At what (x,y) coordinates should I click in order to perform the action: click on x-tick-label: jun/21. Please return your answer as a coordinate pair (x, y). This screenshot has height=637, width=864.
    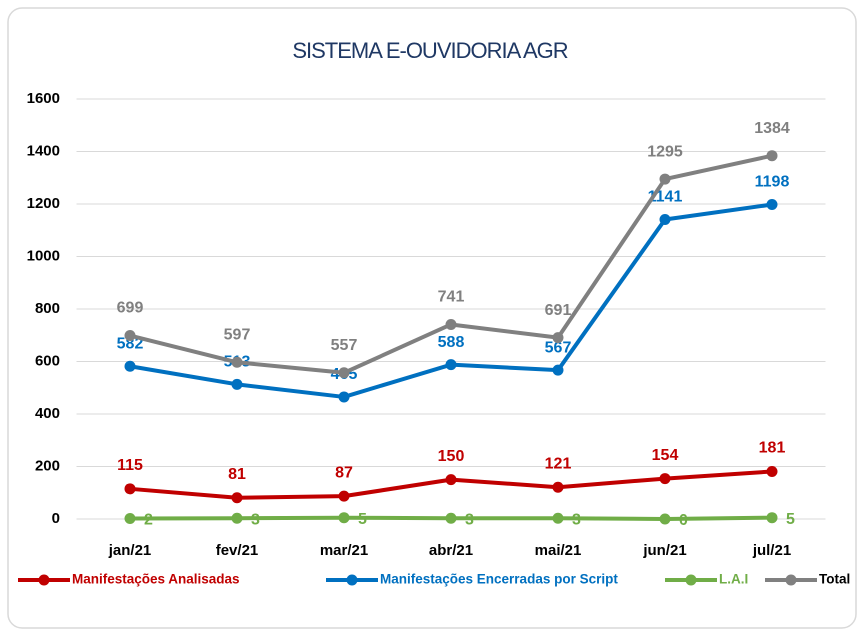
    Looking at the image, I should click on (664, 550).